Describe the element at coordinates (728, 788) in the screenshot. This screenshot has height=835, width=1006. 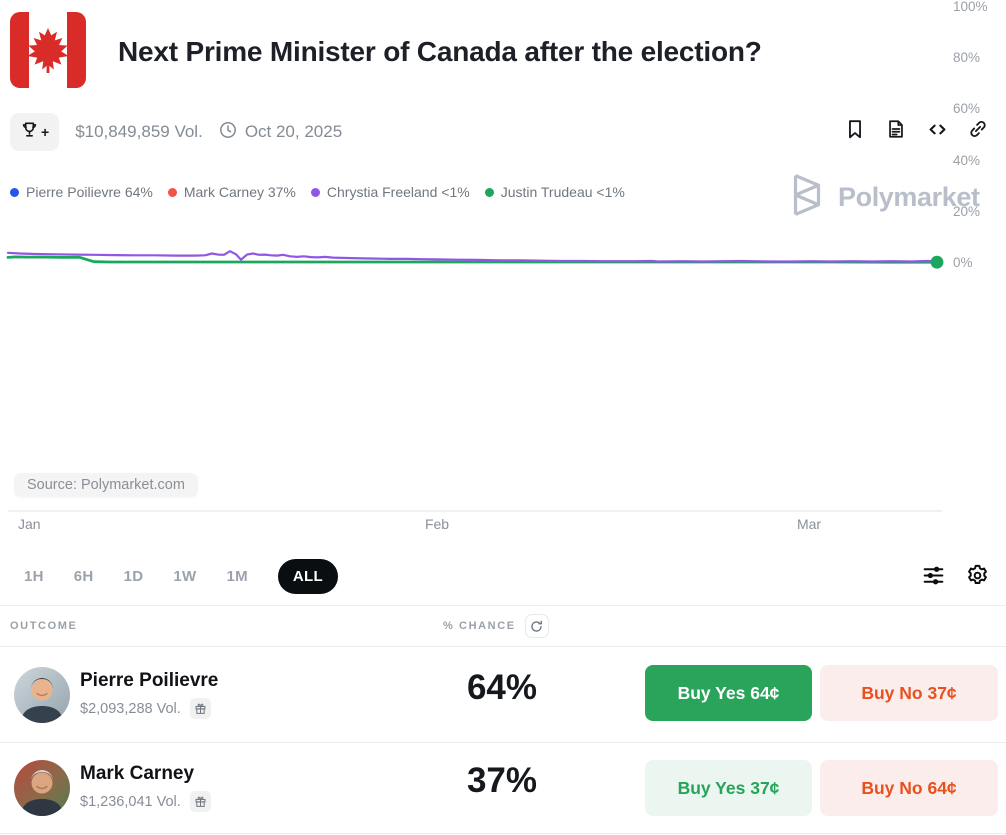
I see `buy-yes-button: Buy Yes 37¢` at that location.